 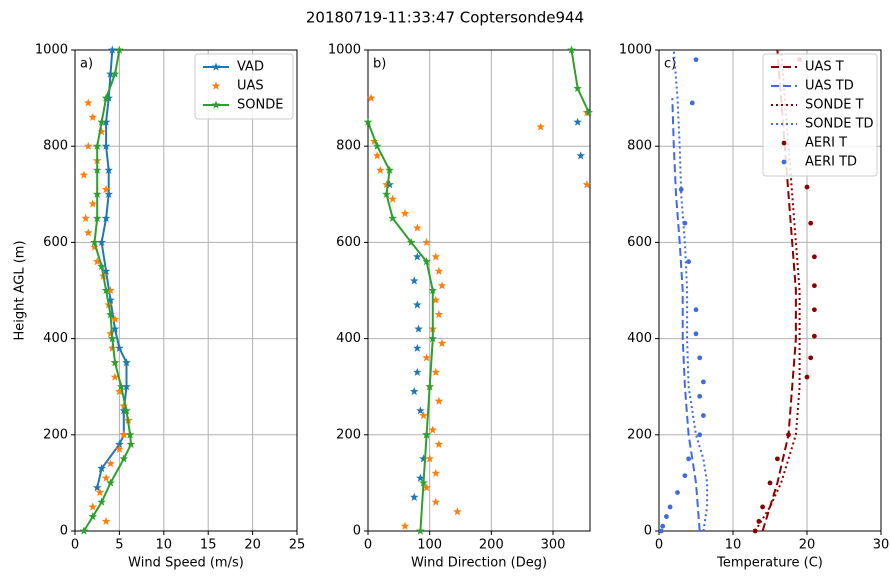 What do you see at coordinates (479, 563) in the screenshot?
I see `x-axis-label: Wind Direction (Deg)` at bounding box center [479, 563].